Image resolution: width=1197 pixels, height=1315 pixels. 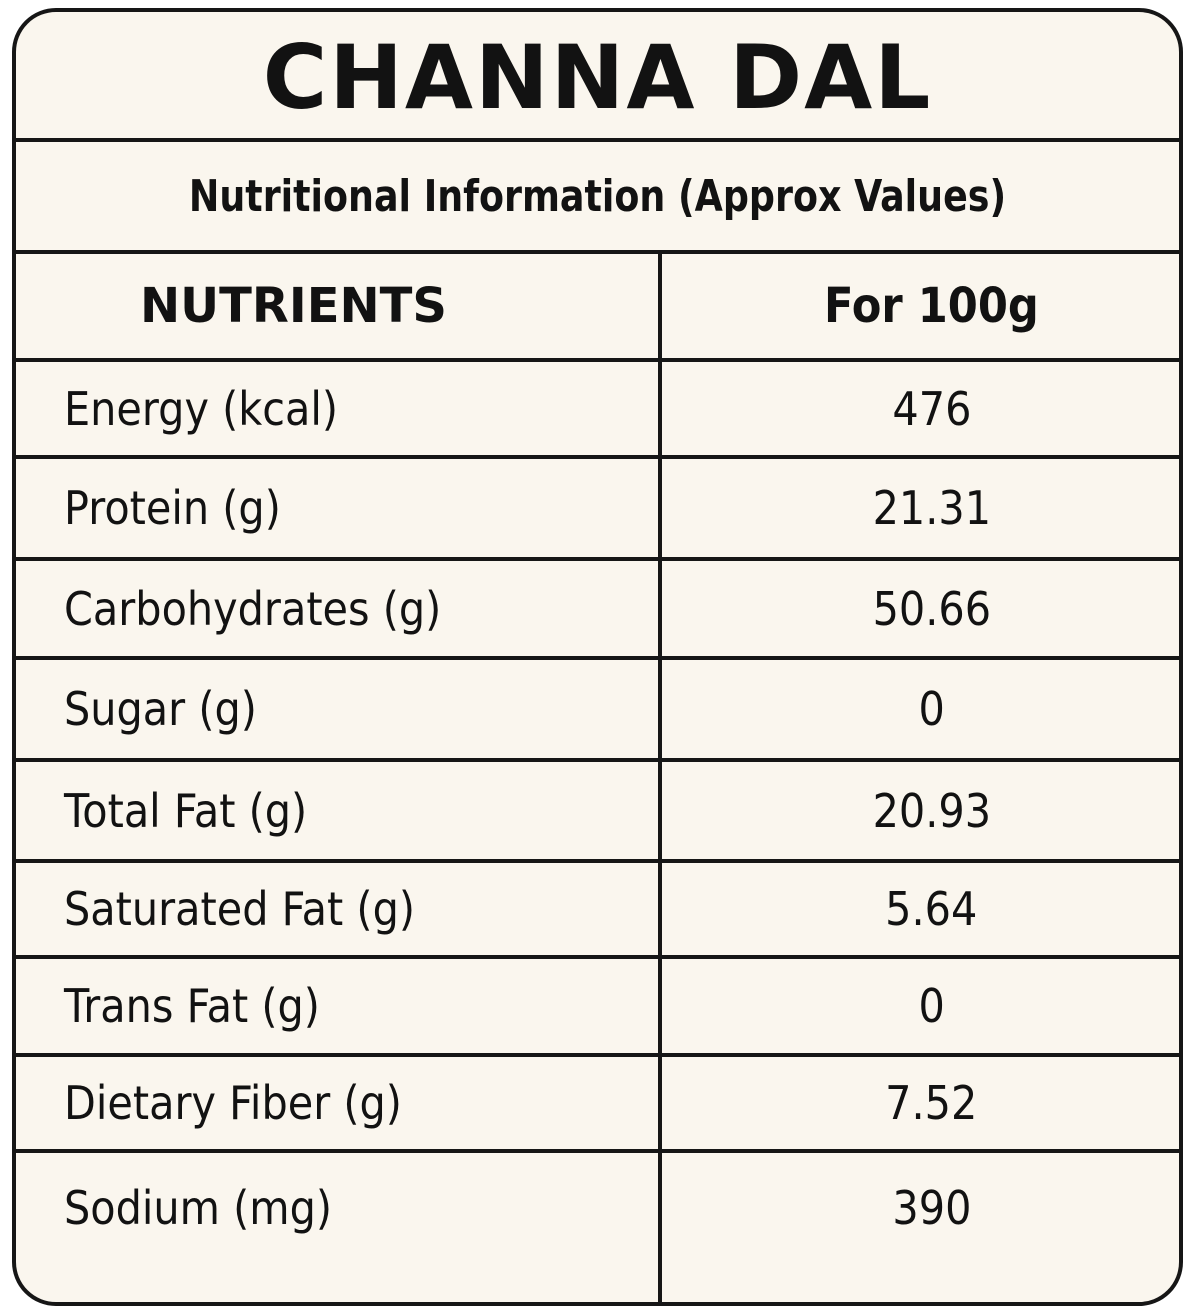 I want to click on nutrient-name-text: Trans Fat (g), so click(x=192, y=1006).